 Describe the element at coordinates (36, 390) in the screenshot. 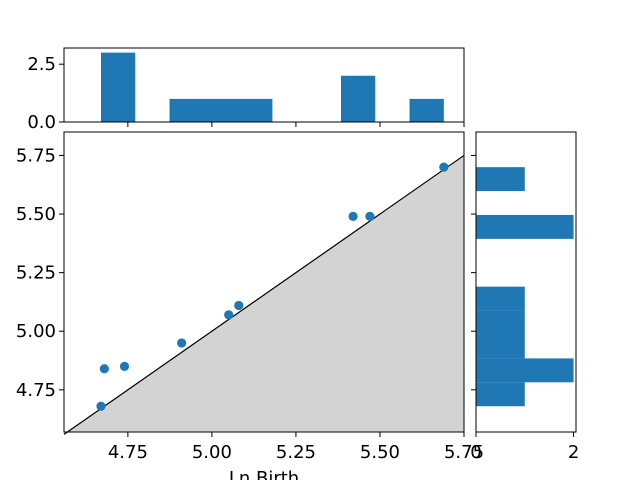

I see `y-tick-label-1: 4.75` at that location.